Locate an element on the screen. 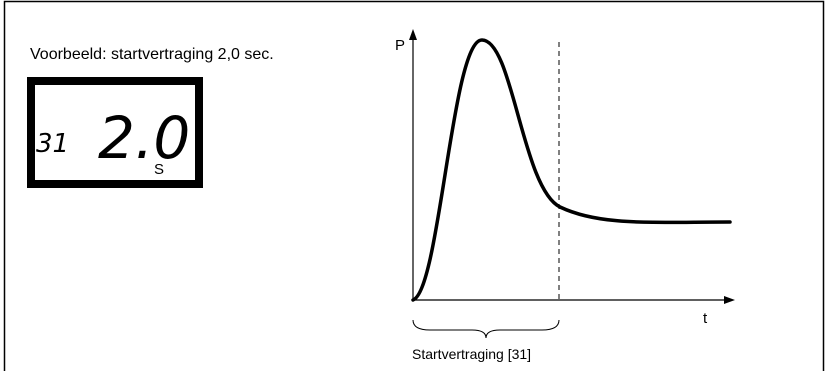 Image resolution: width=828 pixels, height=371 pixels. y-axis-arrow is located at coordinates (413, 34).